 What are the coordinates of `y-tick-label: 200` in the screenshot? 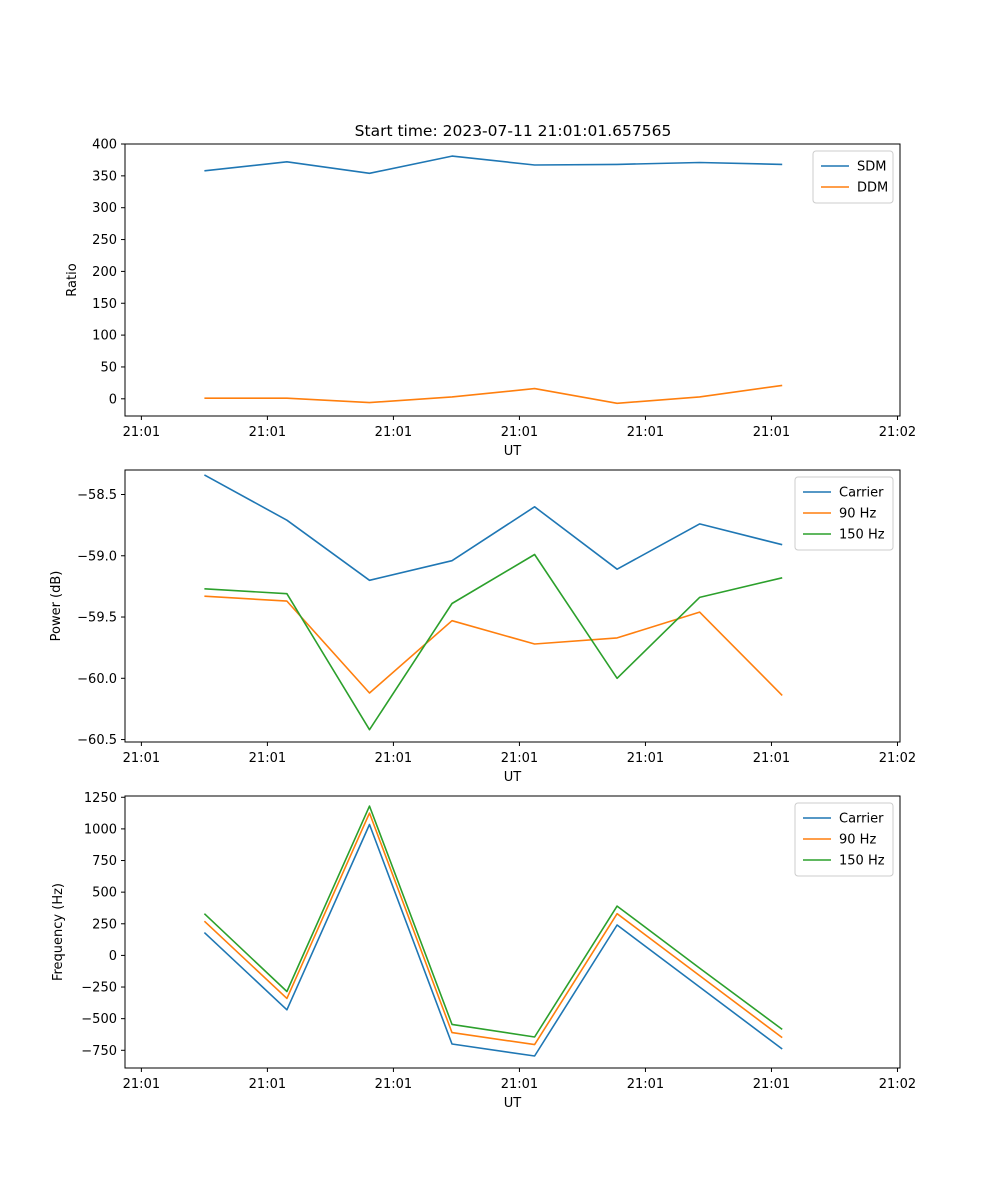 It's located at (104, 272).